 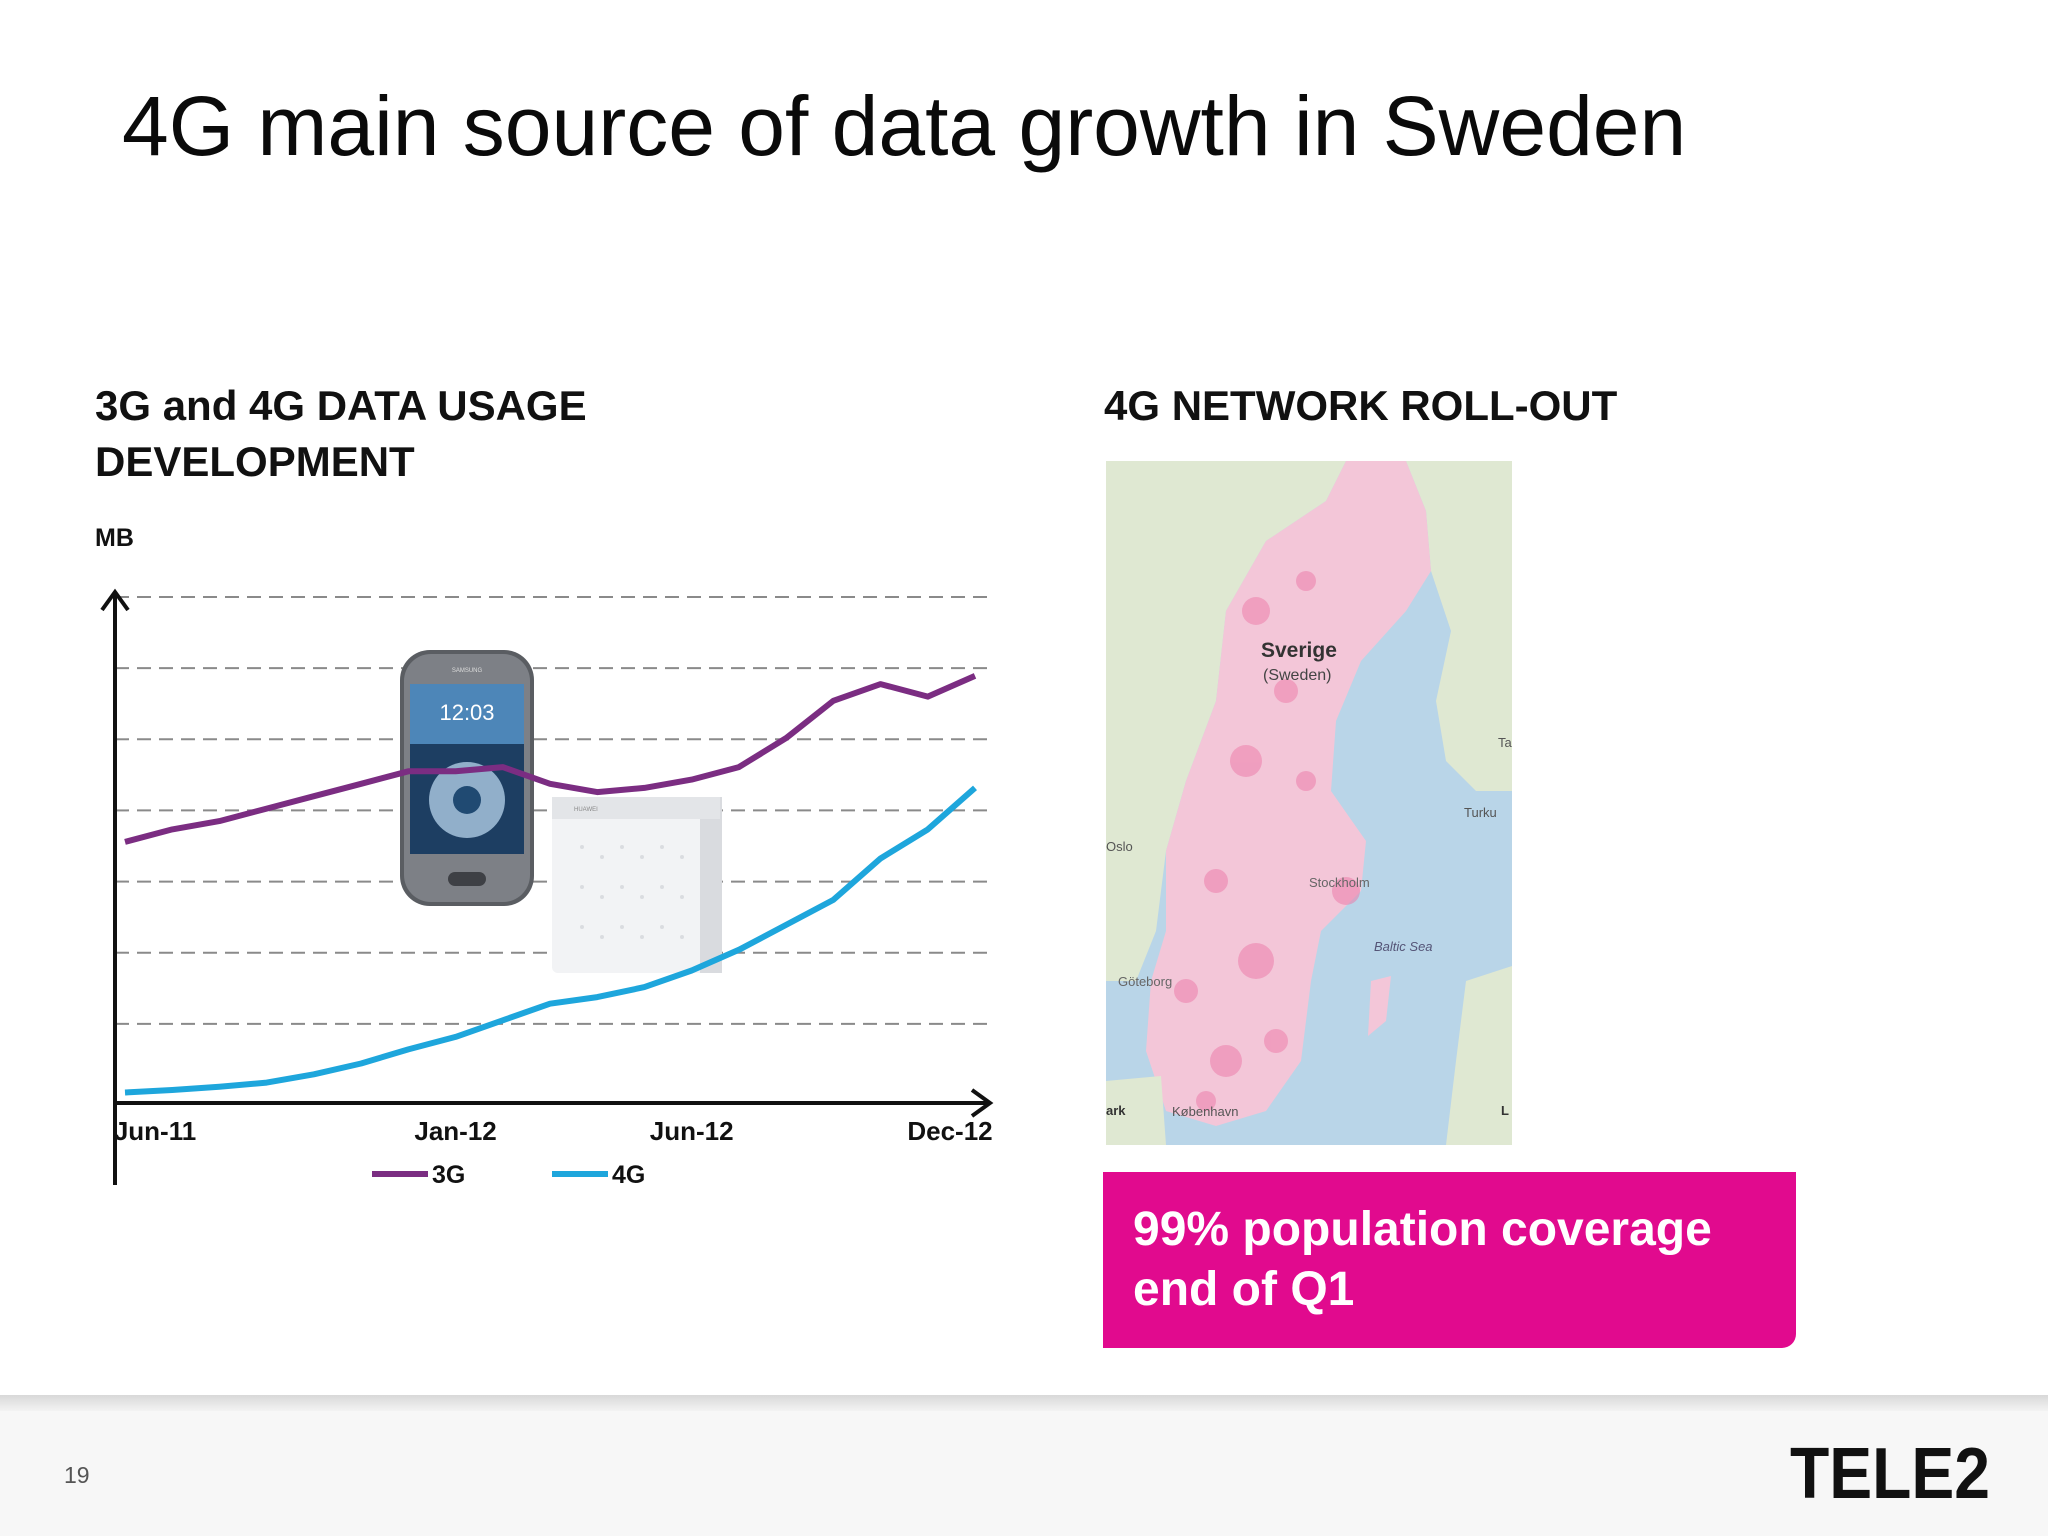 What do you see at coordinates (550, 940) in the screenshot?
I see `series-4g-line` at bounding box center [550, 940].